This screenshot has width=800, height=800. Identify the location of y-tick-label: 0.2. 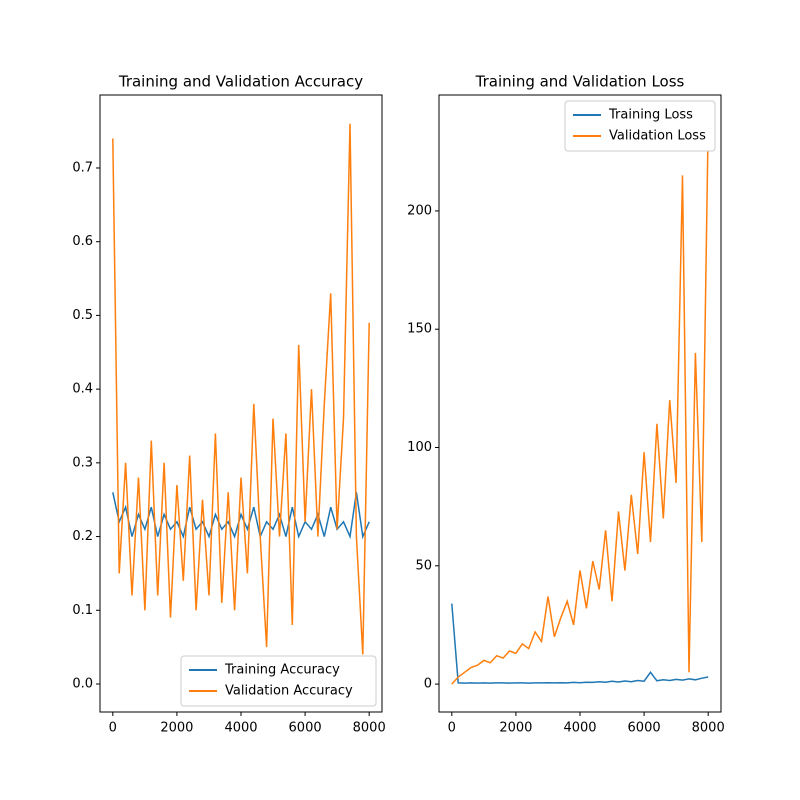
(82, 536).